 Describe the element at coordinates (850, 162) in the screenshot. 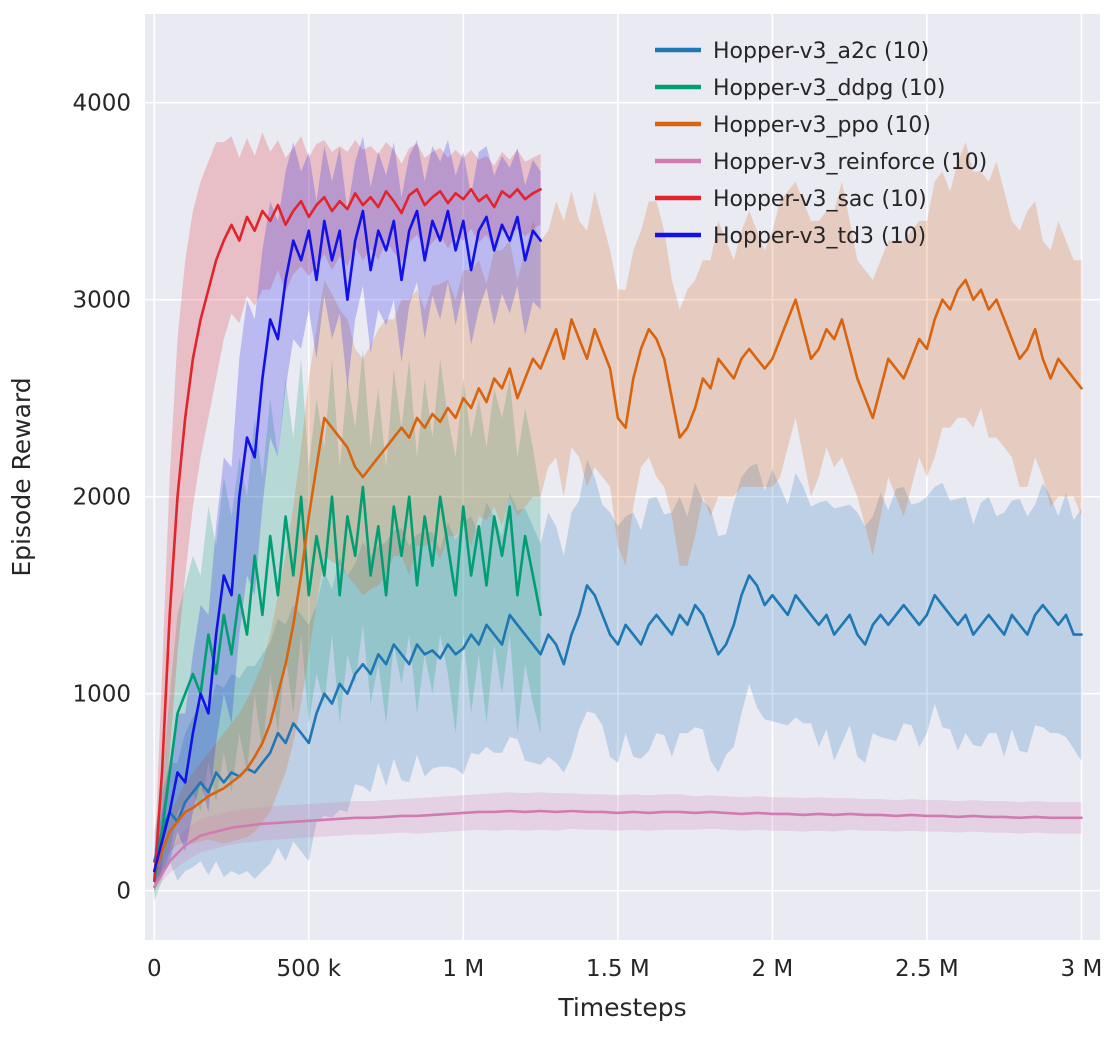

I see `legend-label: Hopper-v3_reinforce (10)` at that location.